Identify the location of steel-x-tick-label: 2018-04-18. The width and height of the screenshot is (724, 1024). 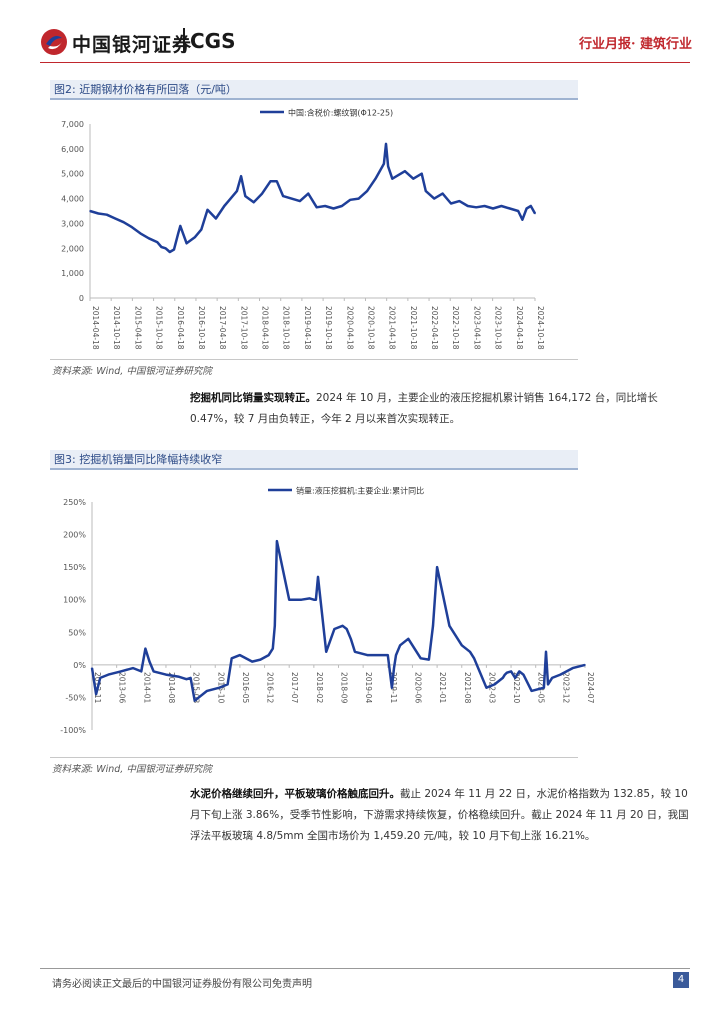
(265, 328).